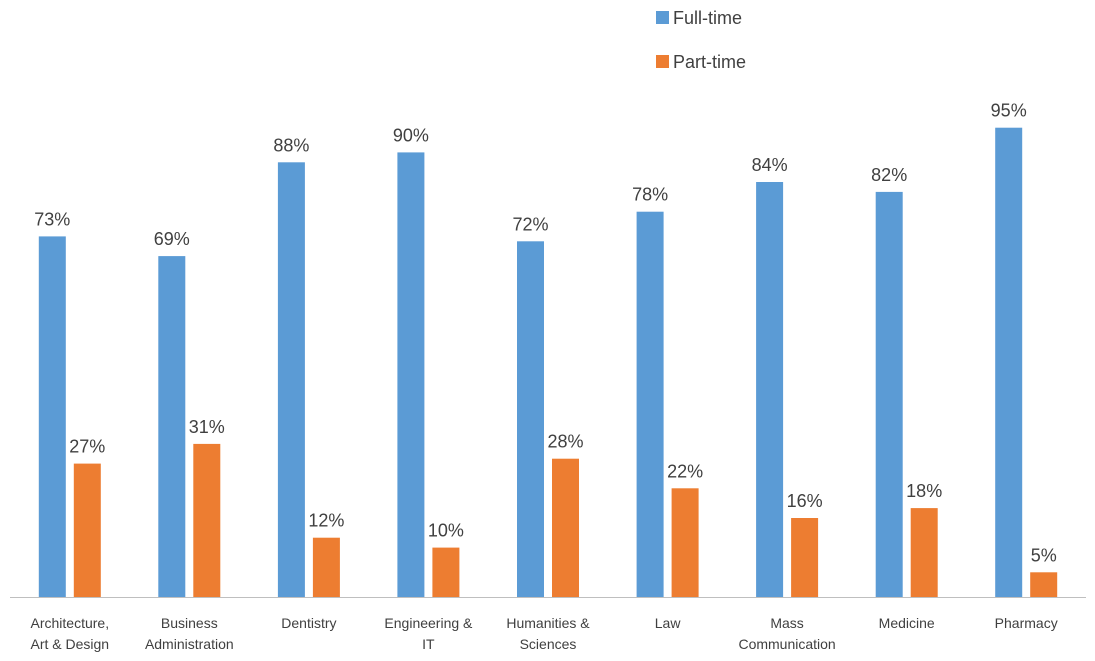 Image resolution: width=1095 pixels, height=661 pixels. What do you see at coordinates (70, 644) in the screenshot?
I see `x-tick-label-line: Art & Design` at bounding box center [70, 644].